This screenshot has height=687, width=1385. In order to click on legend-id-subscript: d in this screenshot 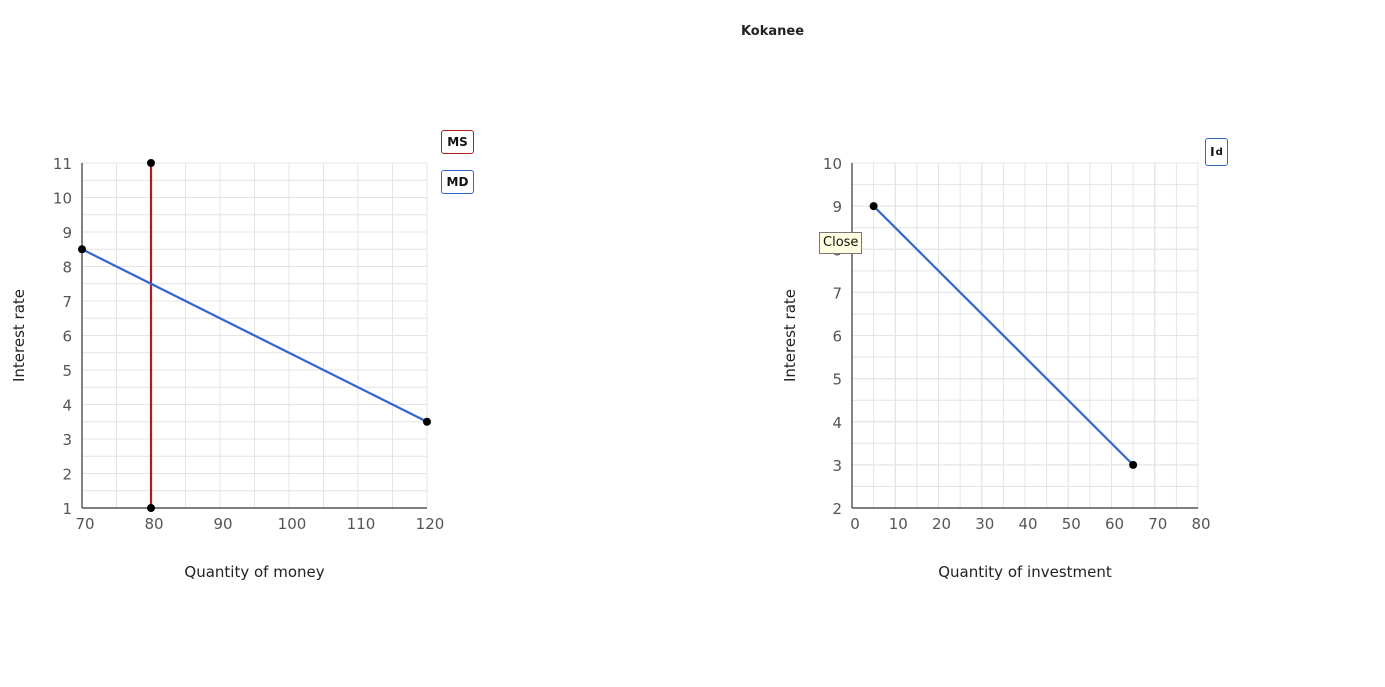, I will do `click(1219, 152)`.